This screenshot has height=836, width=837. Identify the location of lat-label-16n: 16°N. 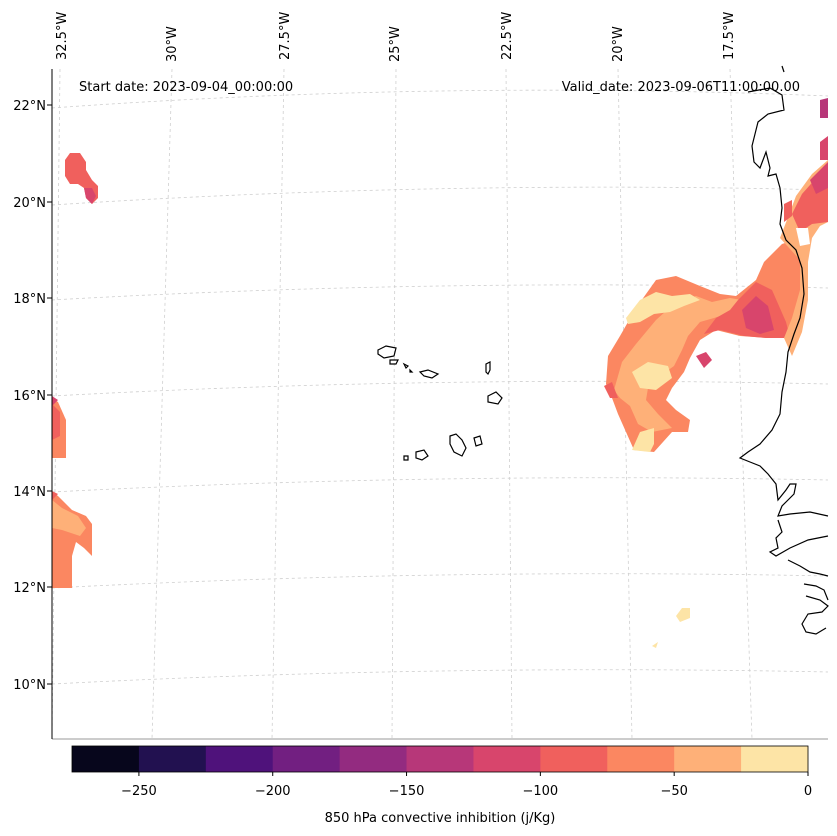
(29, 396).